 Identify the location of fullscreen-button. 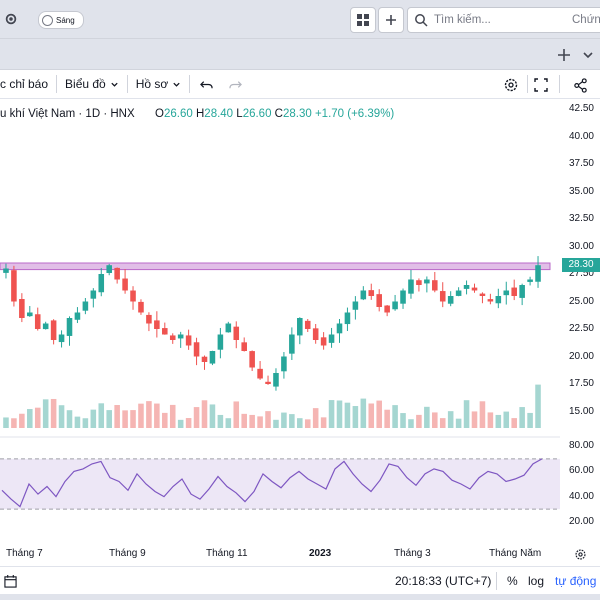
(541, 85).